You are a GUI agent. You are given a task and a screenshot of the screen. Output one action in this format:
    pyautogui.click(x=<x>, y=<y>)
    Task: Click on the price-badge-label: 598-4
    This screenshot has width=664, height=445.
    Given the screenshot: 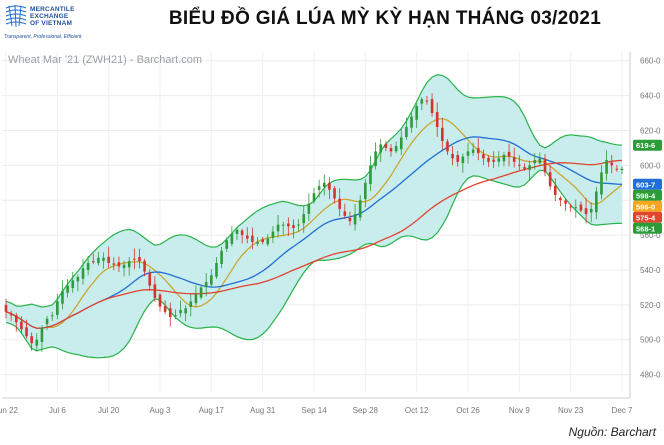 What is the action you would take?
    pyautogui.click(x=646, y=195)
    